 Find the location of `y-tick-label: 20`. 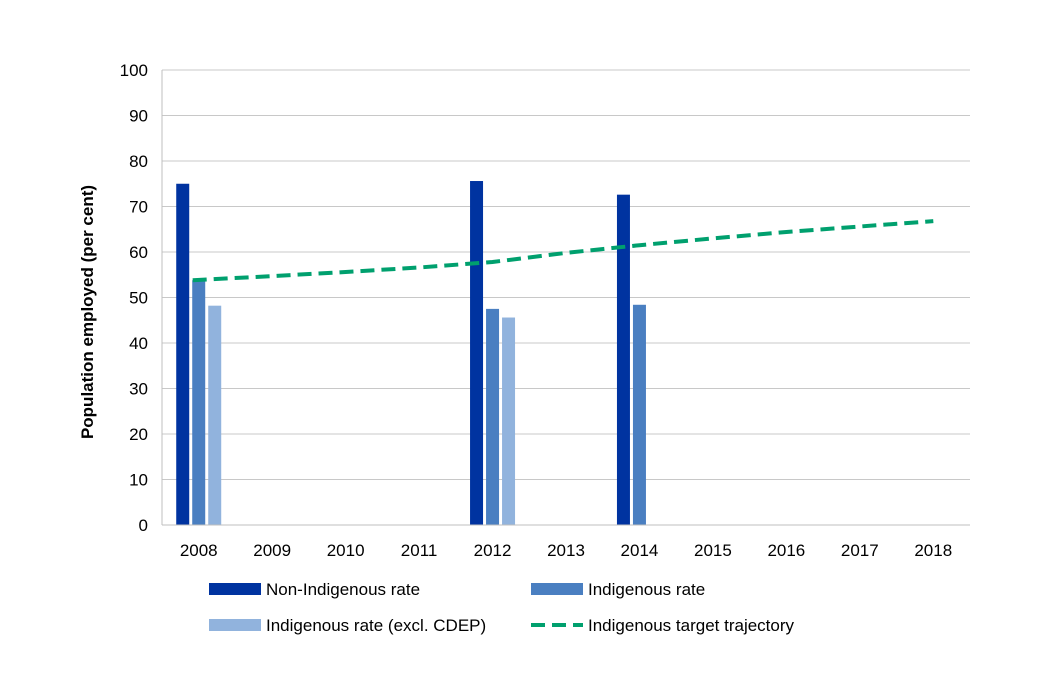

y-tick-label: 20 is located at coordinates (138, 434).